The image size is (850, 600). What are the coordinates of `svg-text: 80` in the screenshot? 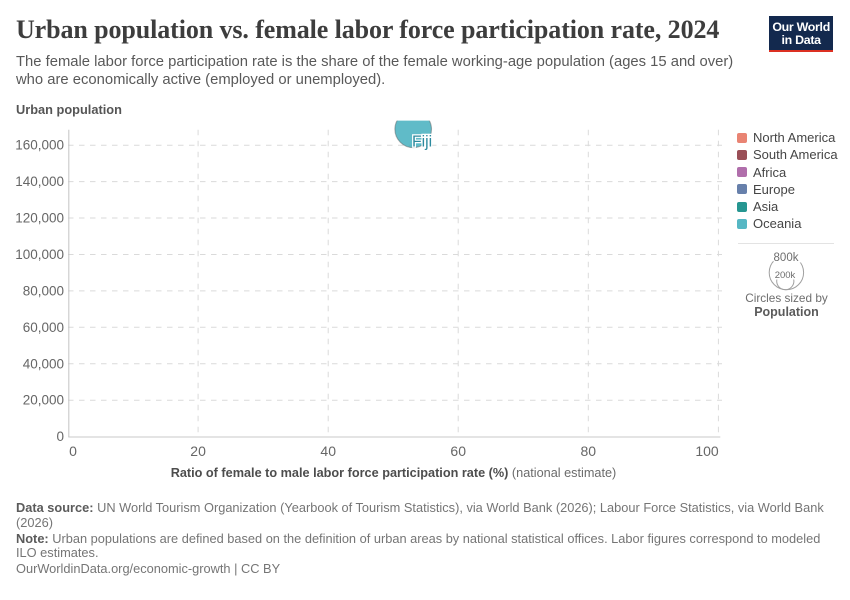 It's located at (589, 451).